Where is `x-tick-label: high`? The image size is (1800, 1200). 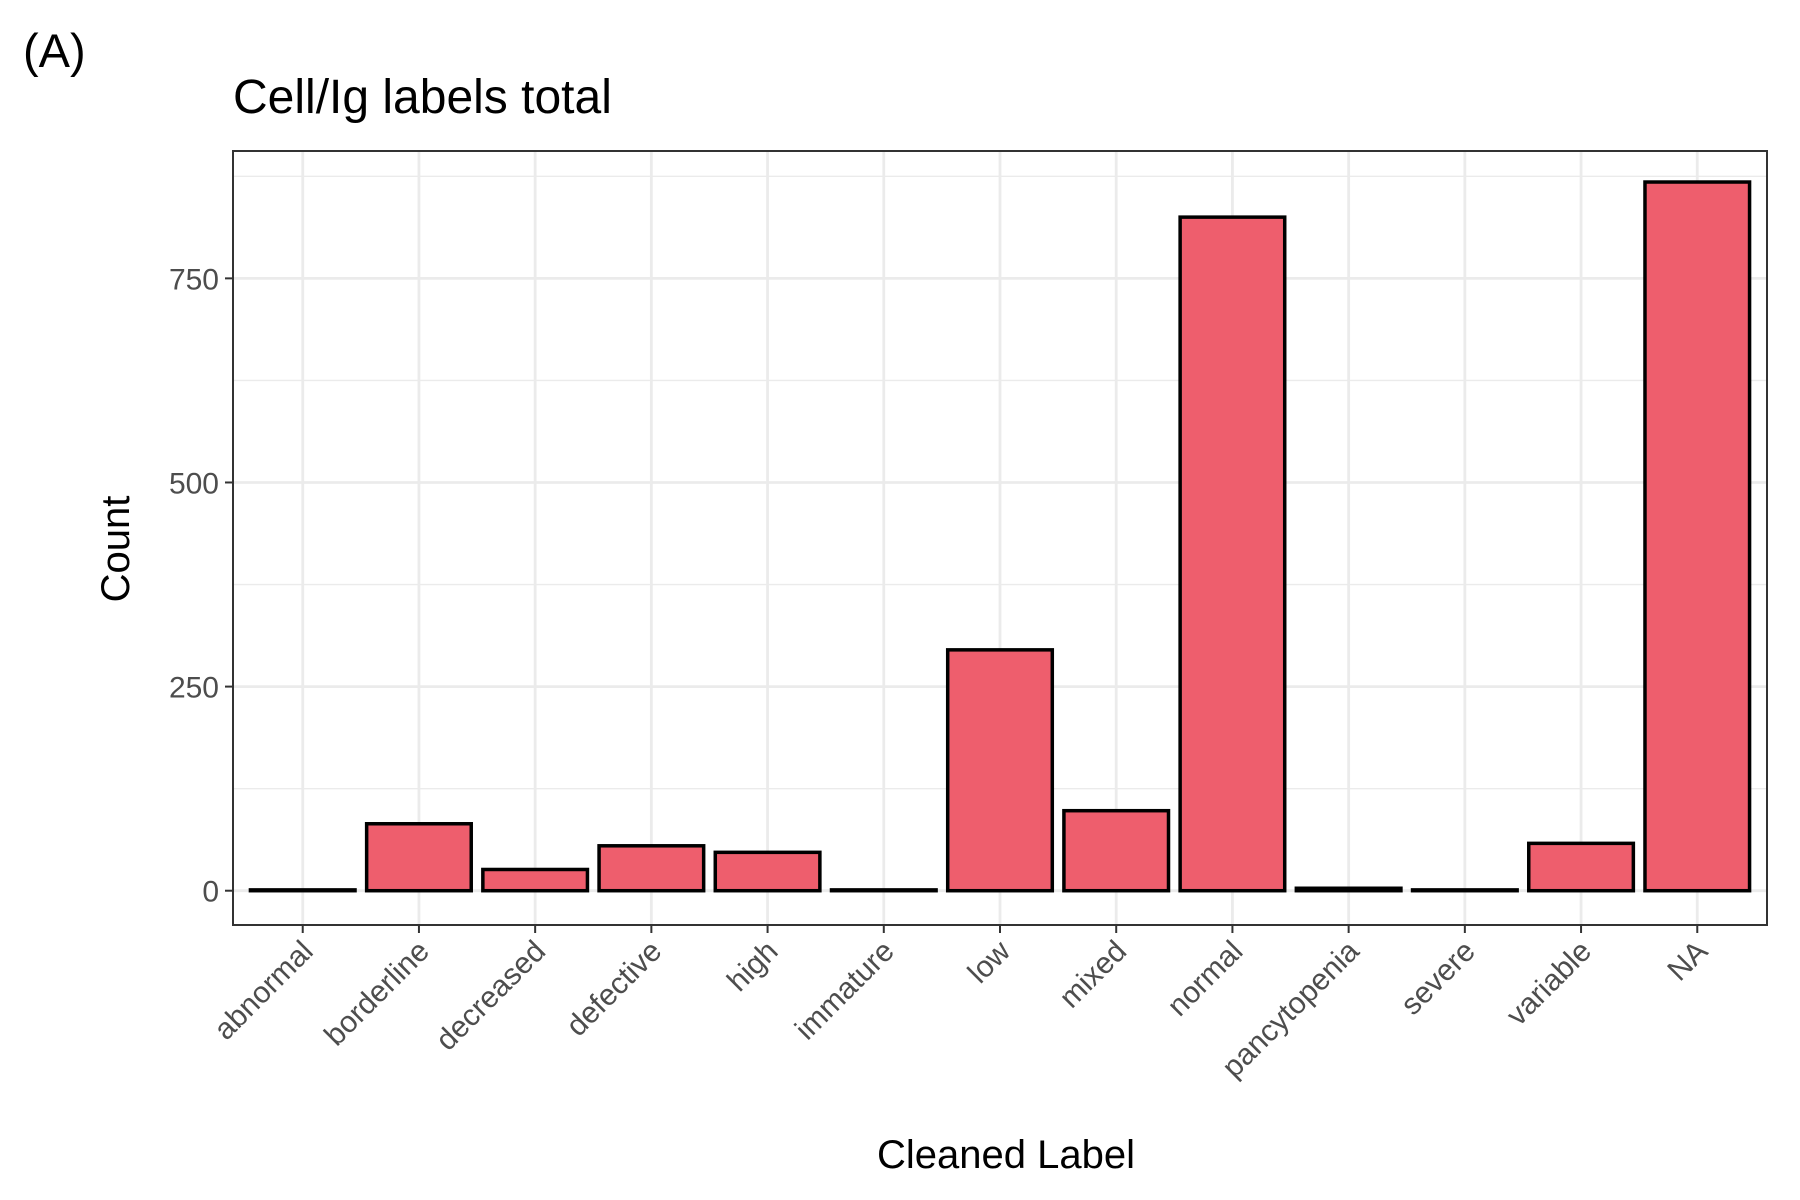 x-tick-label: high is located at coordinates (752, 966).